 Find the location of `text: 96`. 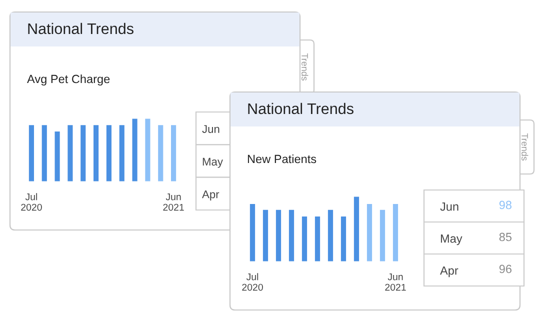

text: 96 is located at coordinates (505, 269).